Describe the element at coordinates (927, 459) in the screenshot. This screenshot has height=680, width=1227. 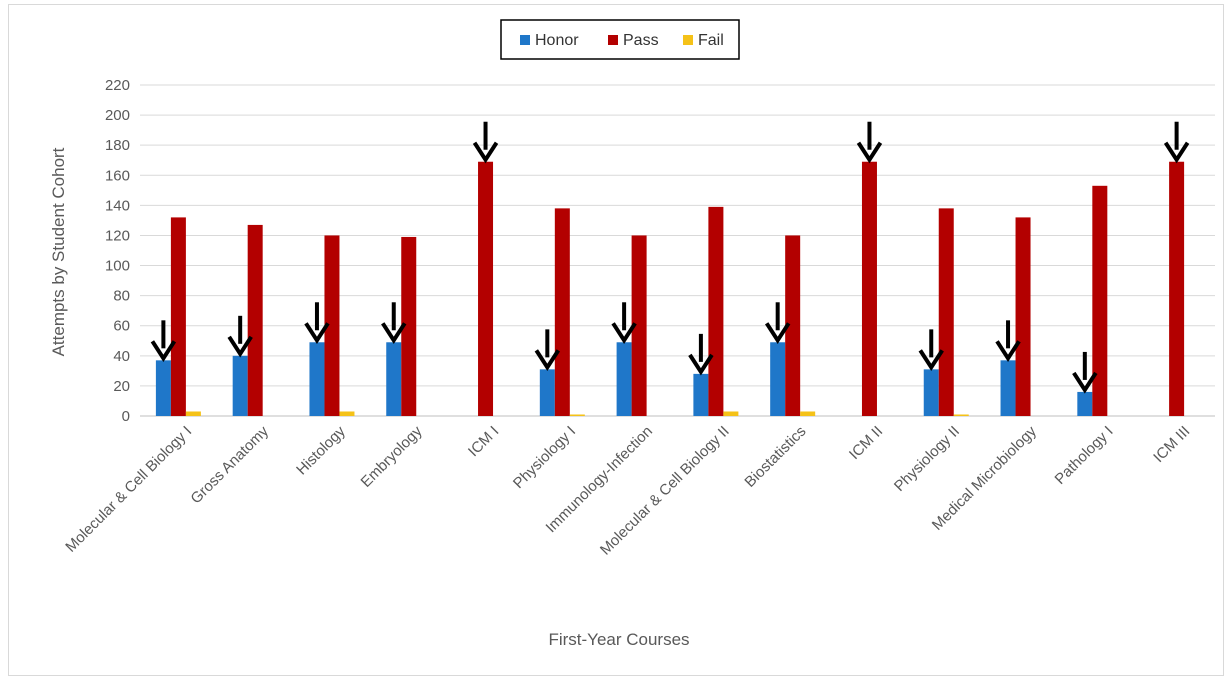
I see `x-tick-label: Physiology II` at that location.